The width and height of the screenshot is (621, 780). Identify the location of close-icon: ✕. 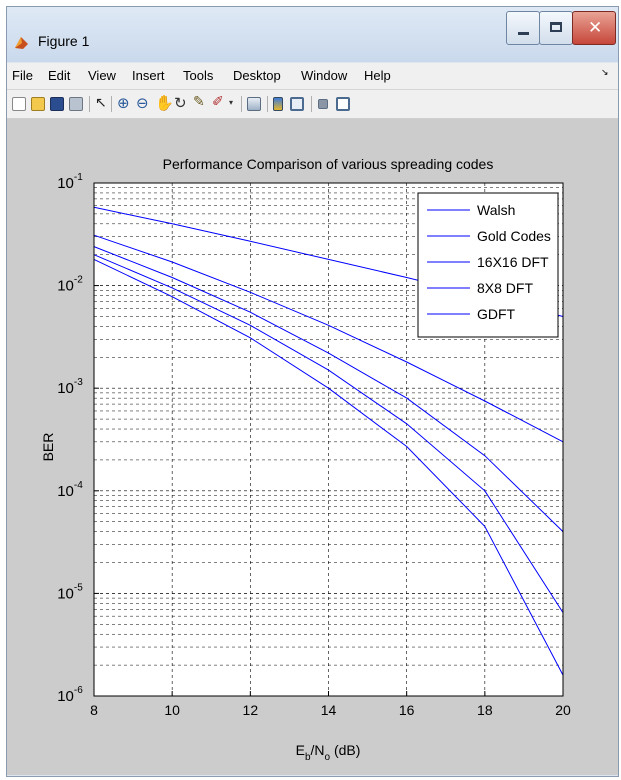
(595, 28).